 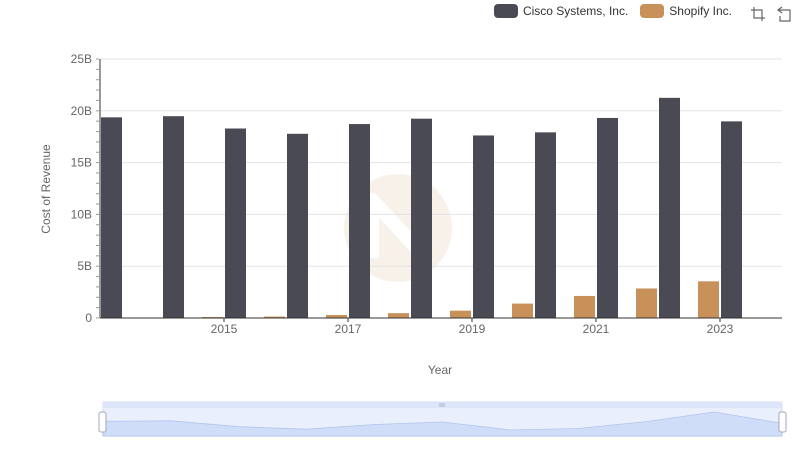 I want to click on chart-toolbar, so click(x=771, y=14).